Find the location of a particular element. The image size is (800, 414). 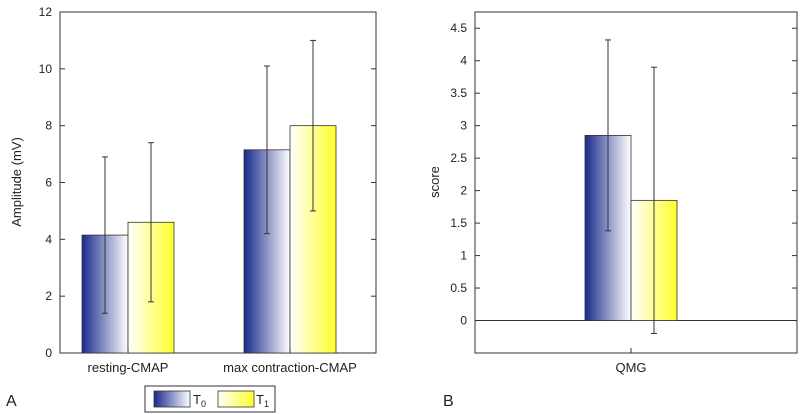

legend-label-t1-base: T is located at coordinates (260, 399).